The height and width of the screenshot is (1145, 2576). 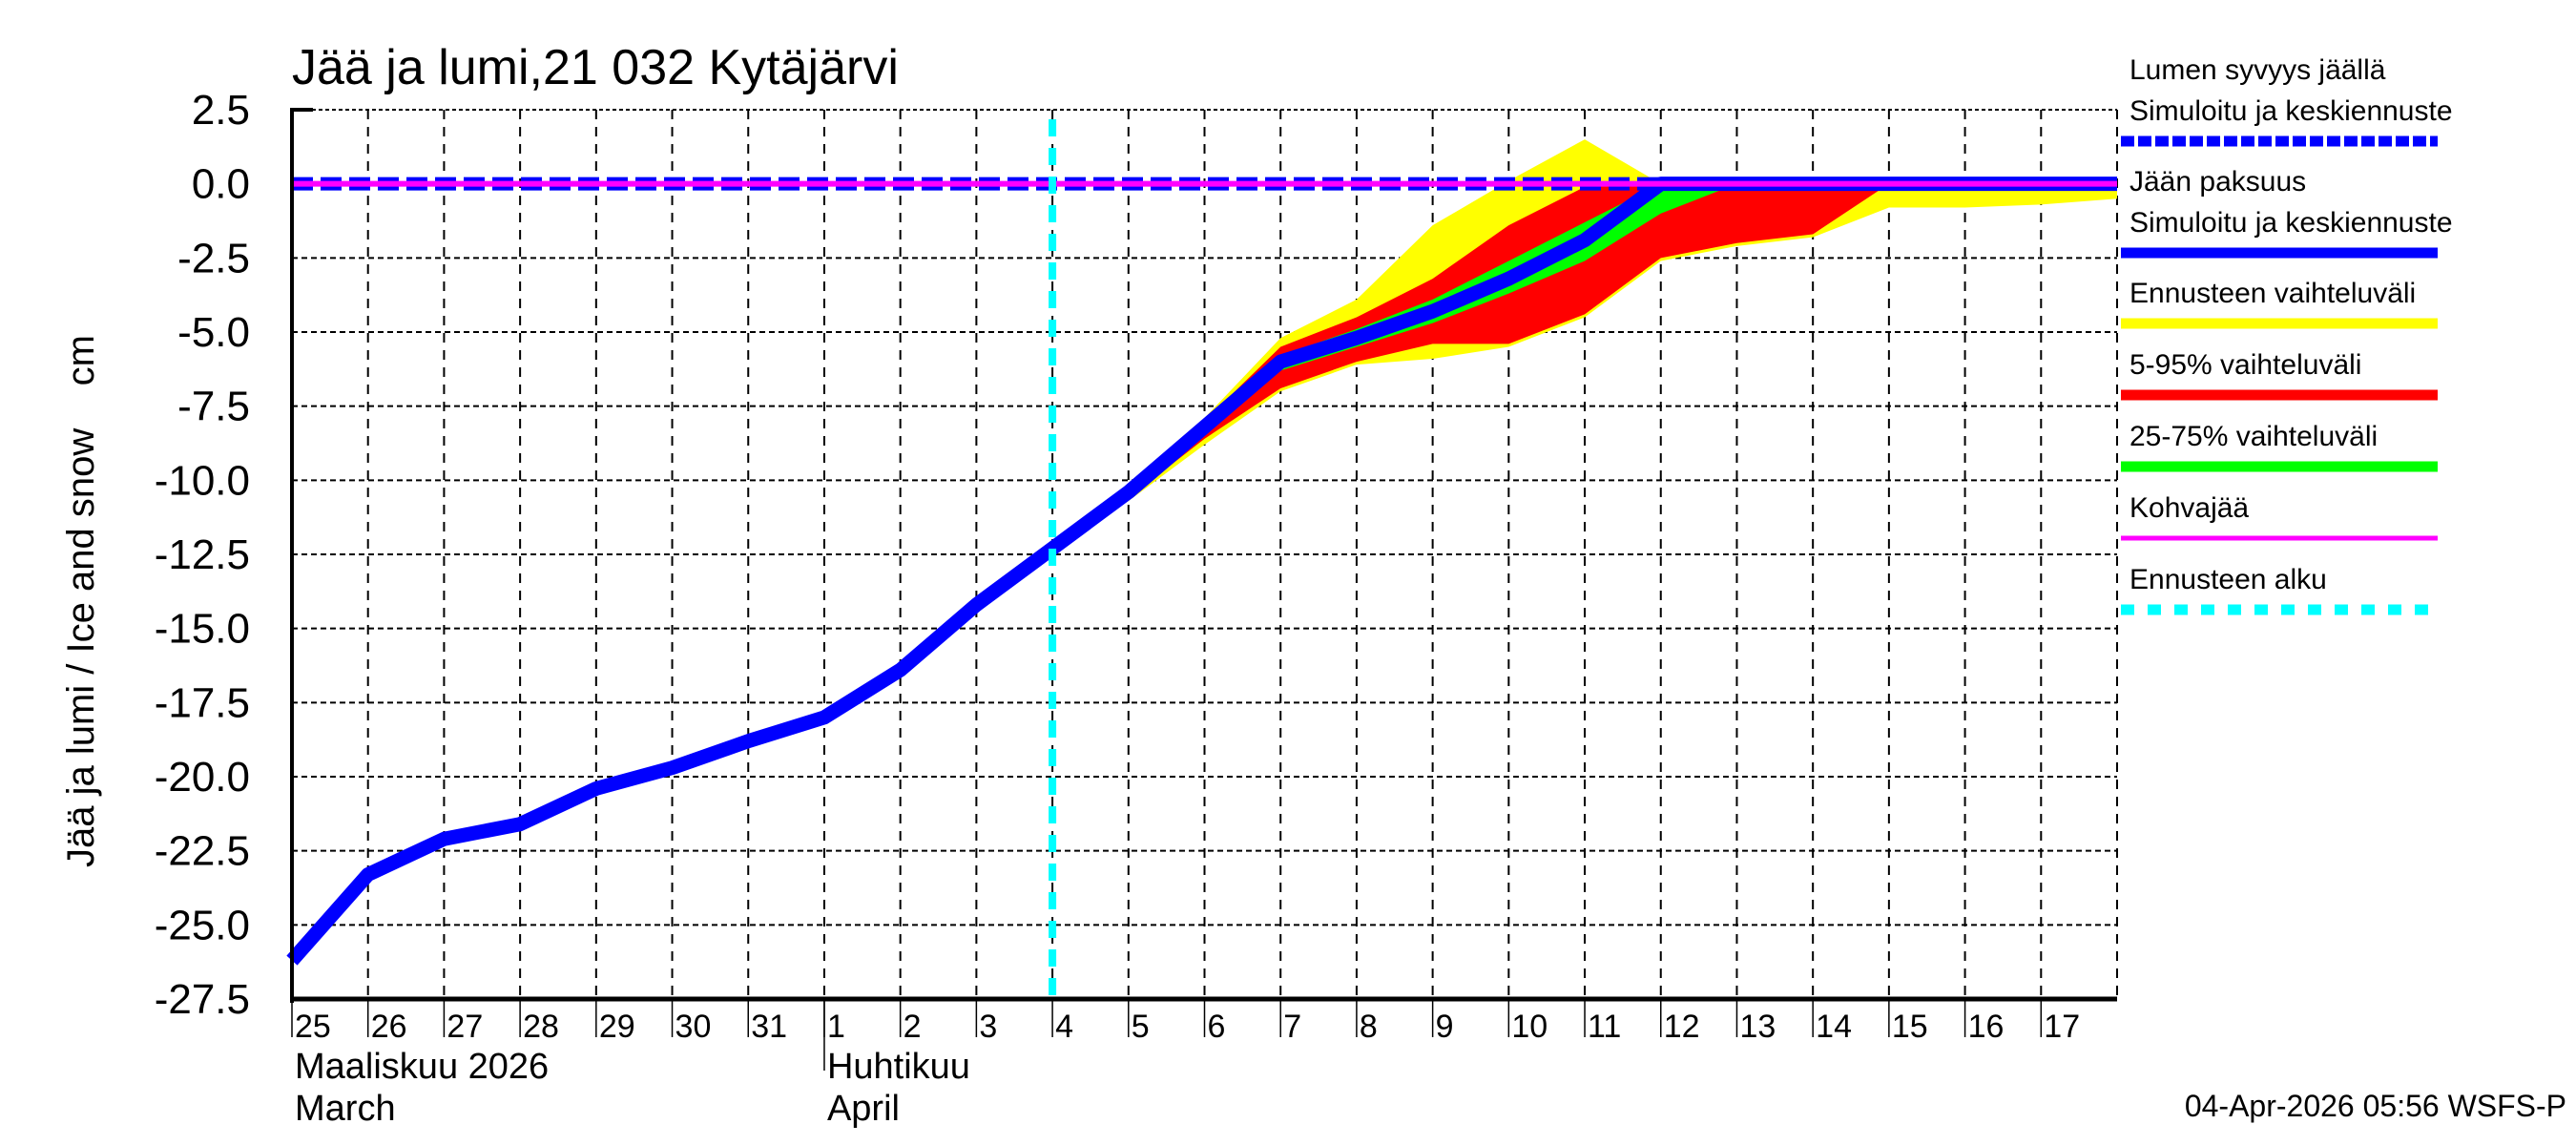 I want to click on y-tick-label: 2.5, so click(x=221, y=110).